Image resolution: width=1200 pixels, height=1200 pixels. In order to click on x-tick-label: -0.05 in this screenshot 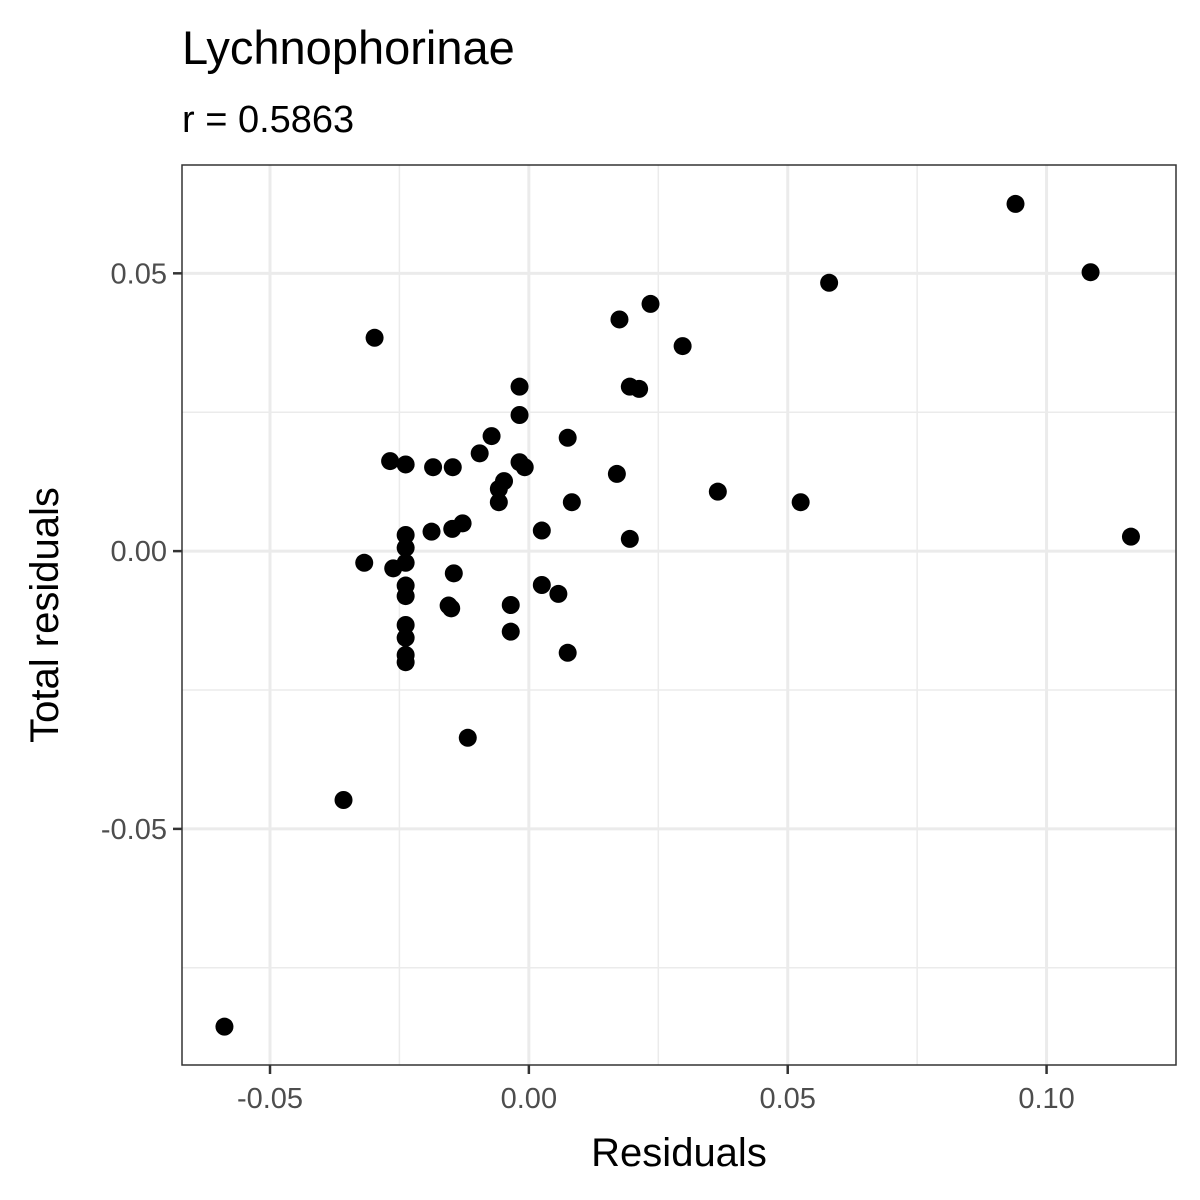, I will do `click(270, 1099)`.